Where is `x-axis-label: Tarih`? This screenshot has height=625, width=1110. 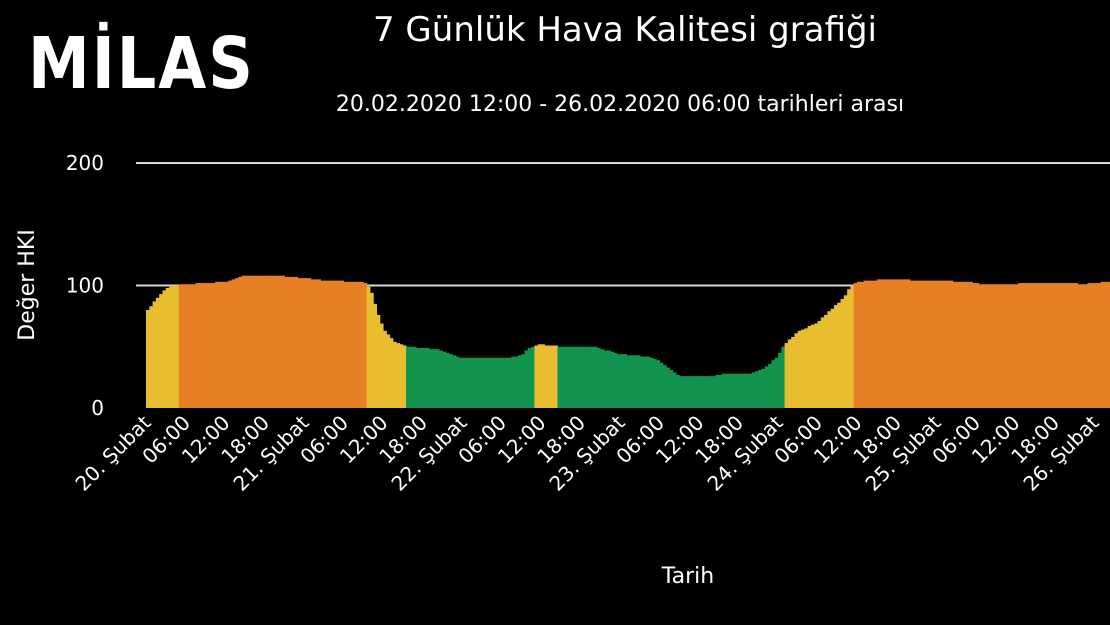 x-axis-label: Tarih is located at coordinates (687, 576).